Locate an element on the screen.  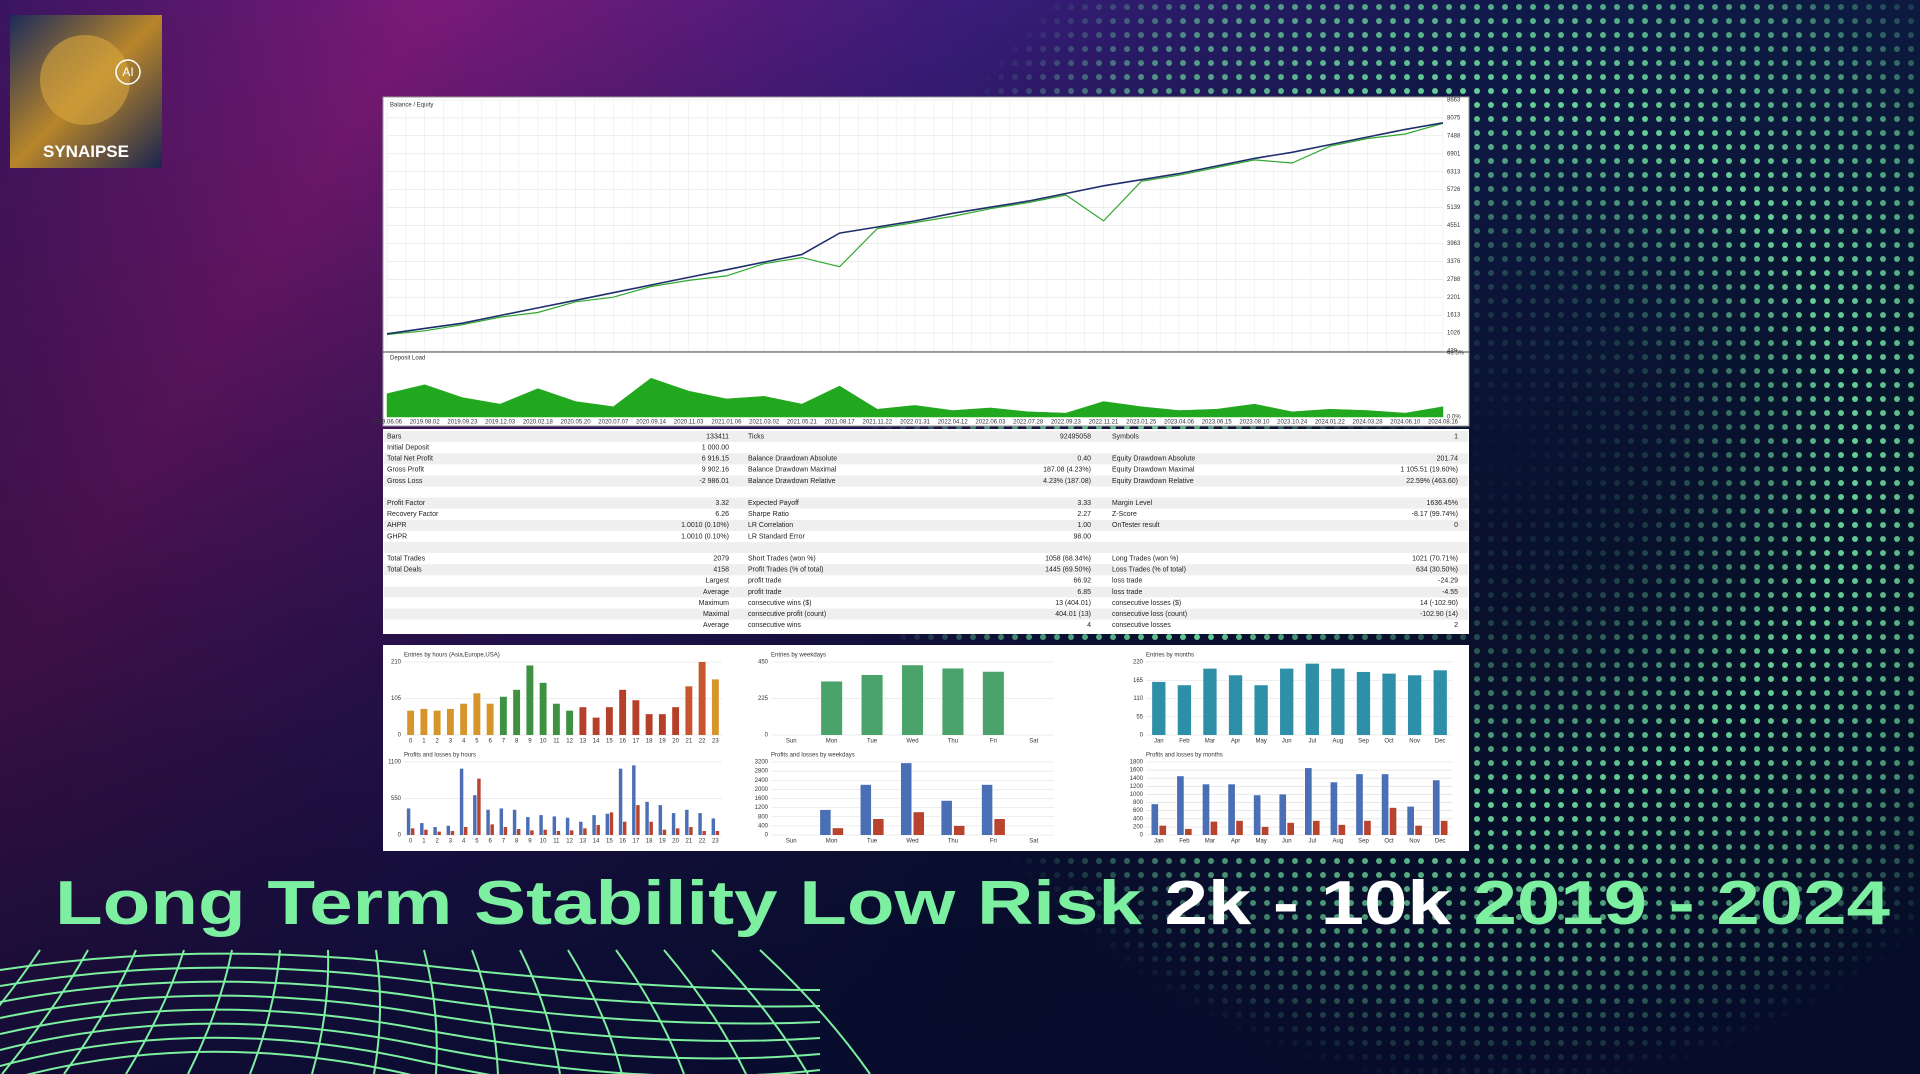
wireframe is located at coordinates (435, 1011).